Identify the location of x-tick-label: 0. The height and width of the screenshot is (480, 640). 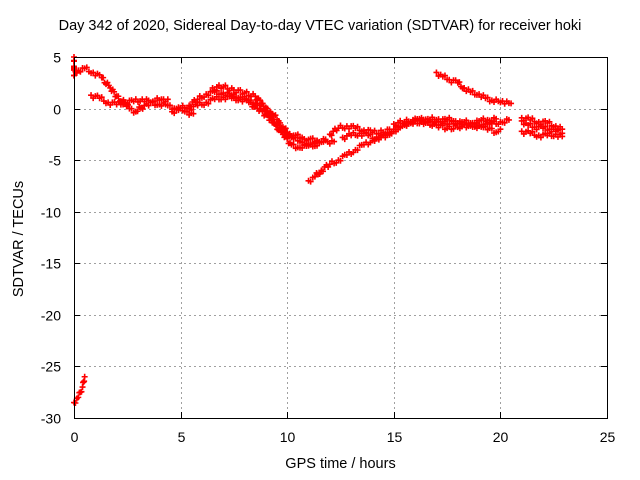
(75, 437).